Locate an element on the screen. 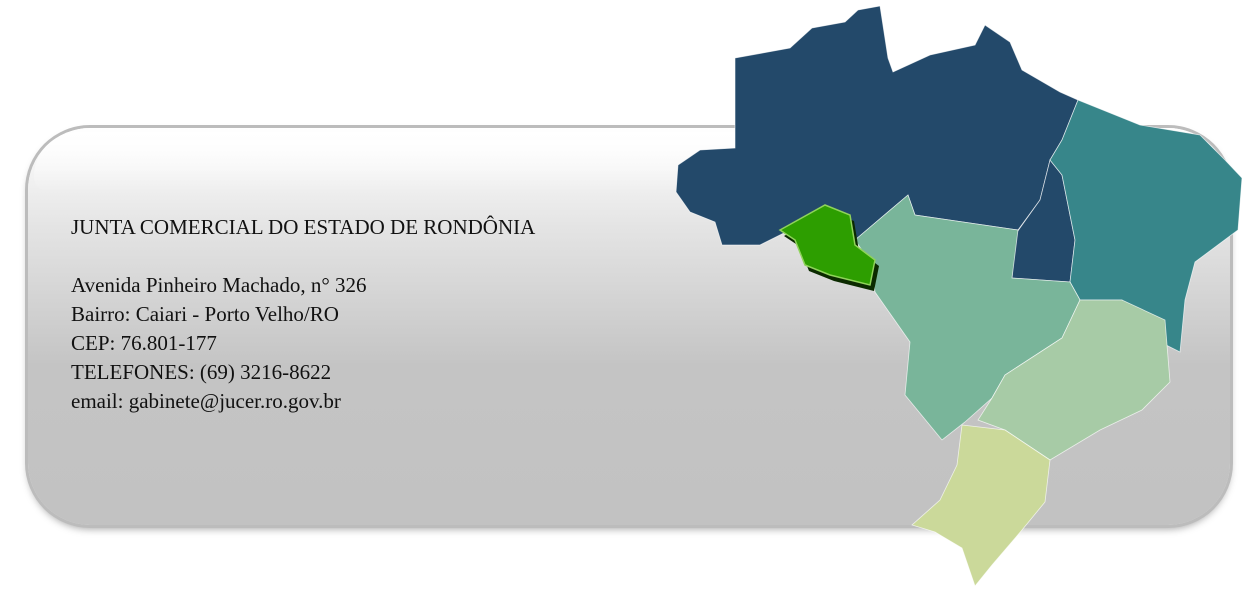 The image size is (1257, 598). rondonia-highlight is located at coordinates (827, 245).